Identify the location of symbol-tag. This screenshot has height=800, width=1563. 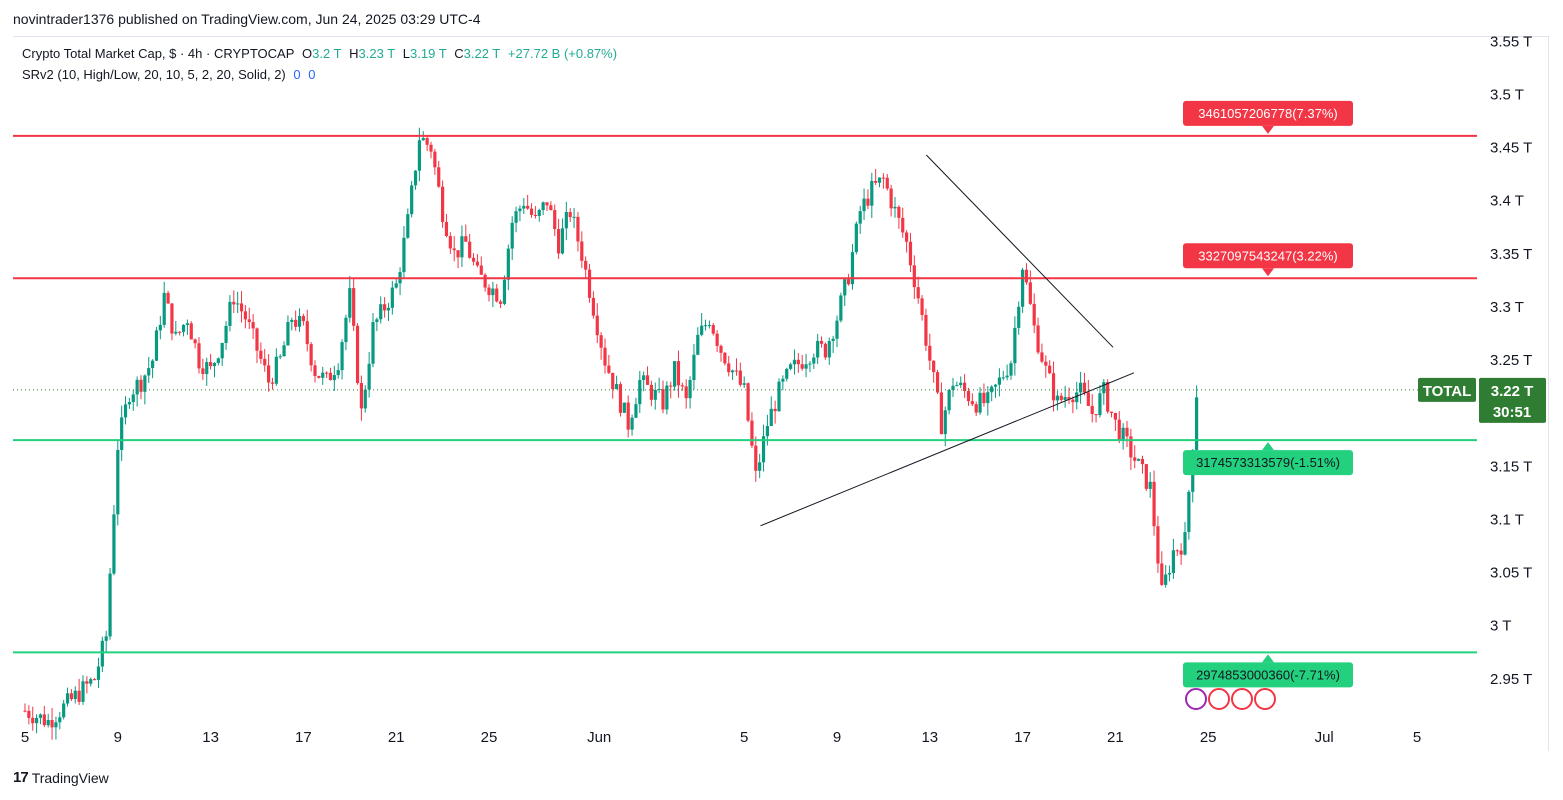
(1447, 389).